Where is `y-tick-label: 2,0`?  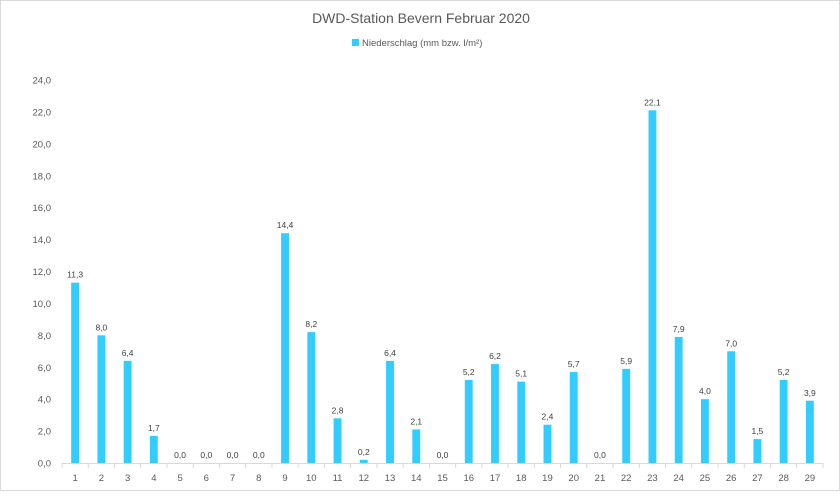 y-tick-label: 2,0 is located at coordinates (44, 432).